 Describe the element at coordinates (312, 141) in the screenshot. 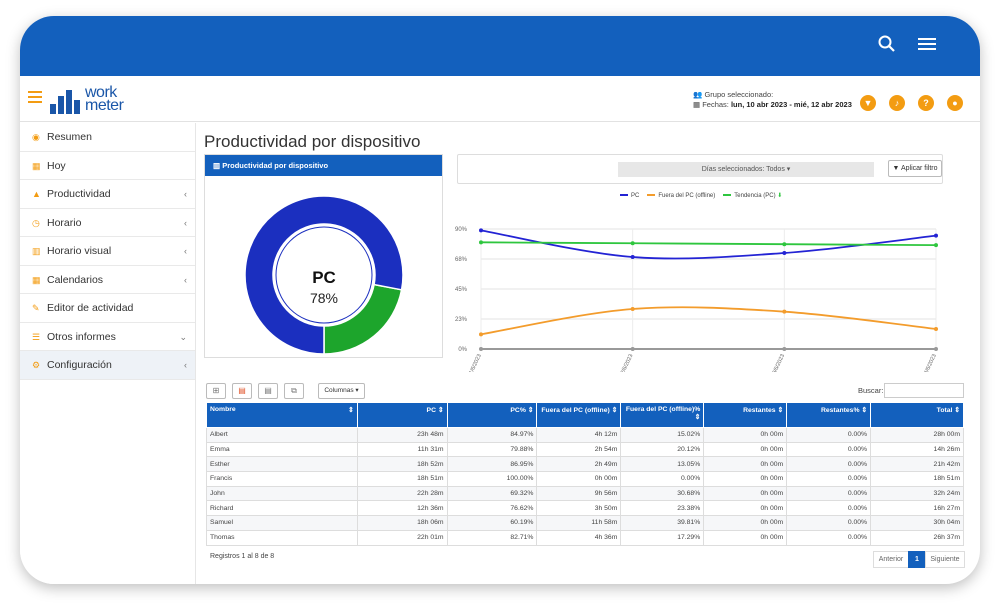

I see `page-title: Productividad por dispositivo` at that location.